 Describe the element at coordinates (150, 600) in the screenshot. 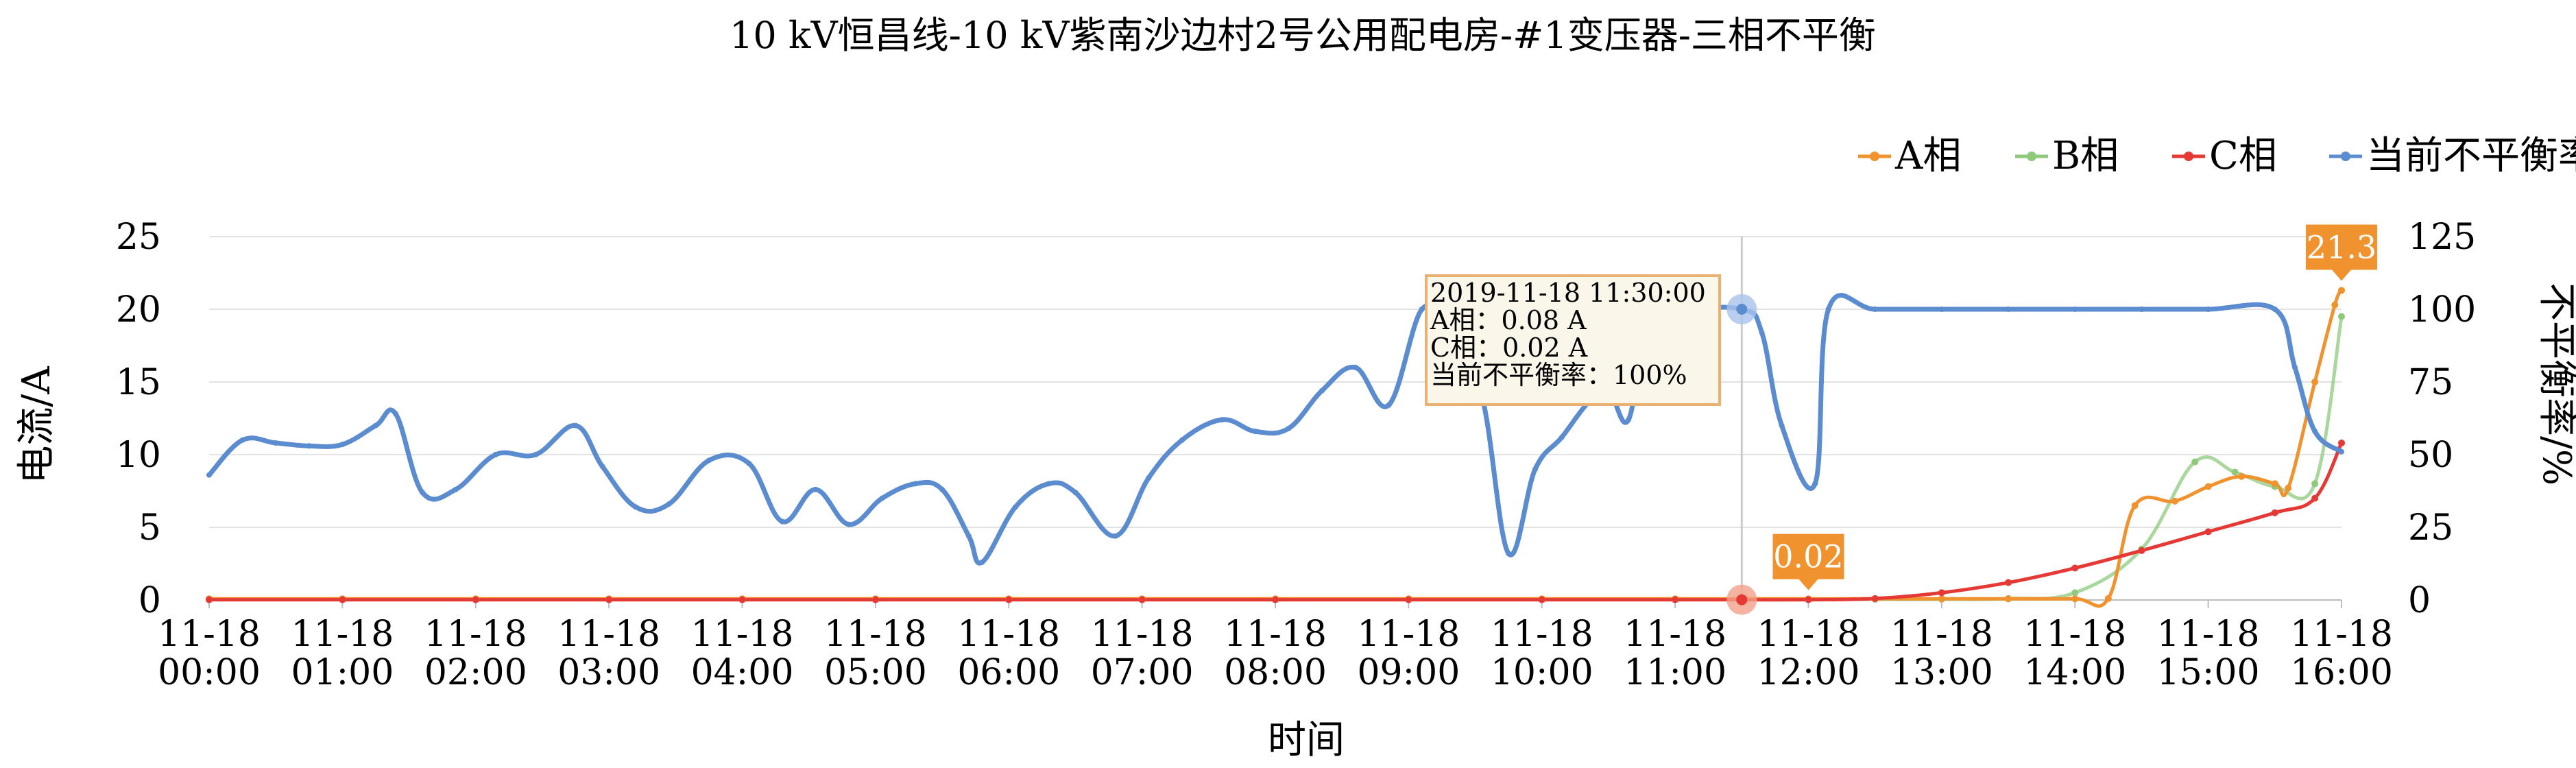

I see `y-left-tick-label: 0` at that location.